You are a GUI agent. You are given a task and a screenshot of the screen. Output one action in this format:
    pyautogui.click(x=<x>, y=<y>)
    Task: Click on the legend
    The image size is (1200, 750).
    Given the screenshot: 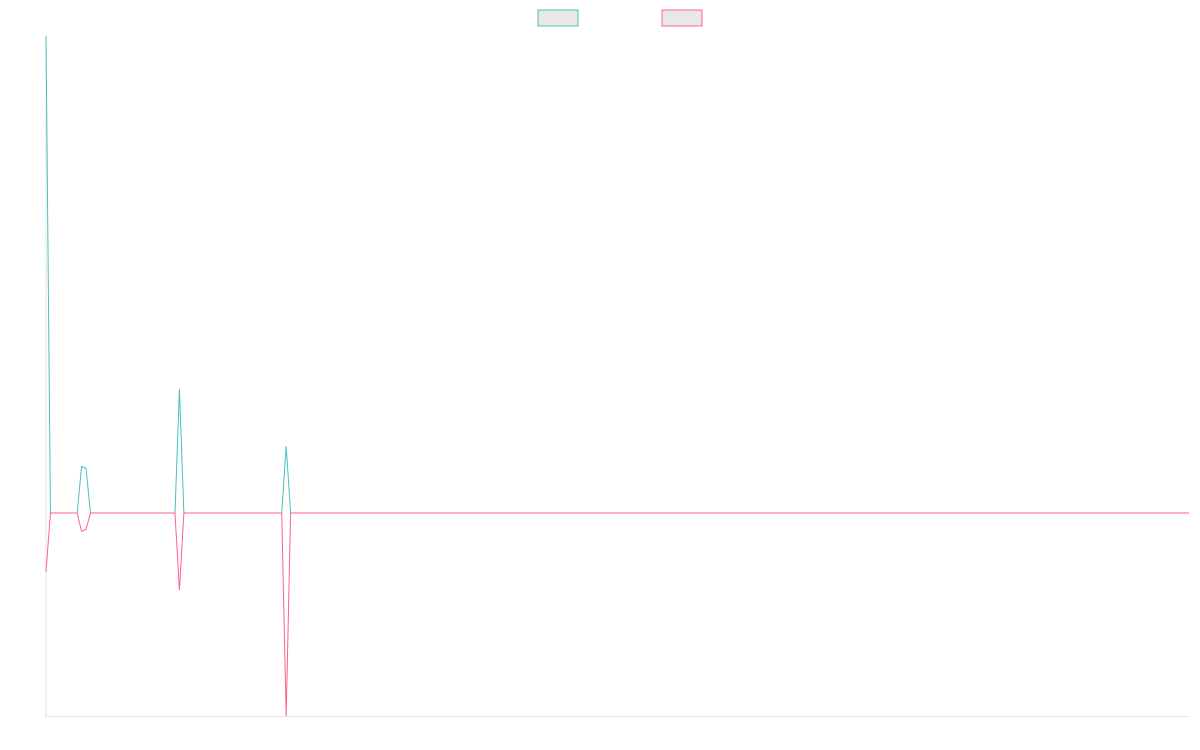 What is the action you would take?
    pyautogui.click(x=620, y=18)
    